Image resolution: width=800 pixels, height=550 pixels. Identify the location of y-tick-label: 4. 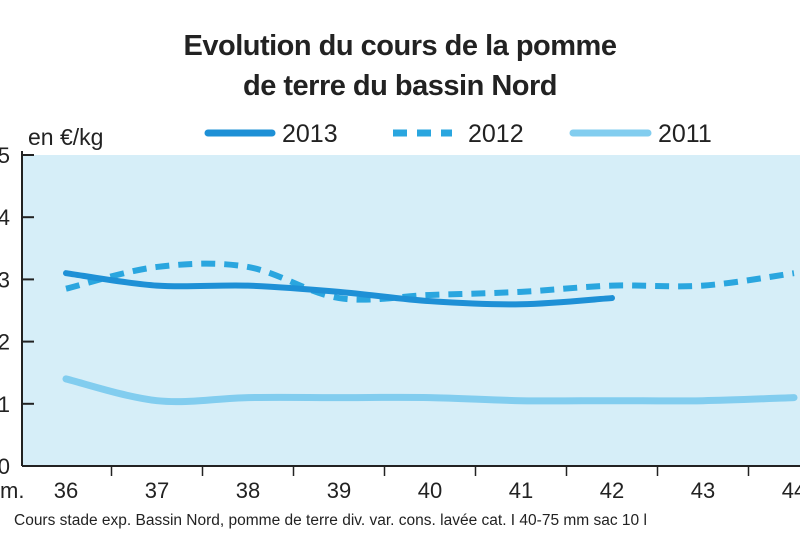
(5, 217).